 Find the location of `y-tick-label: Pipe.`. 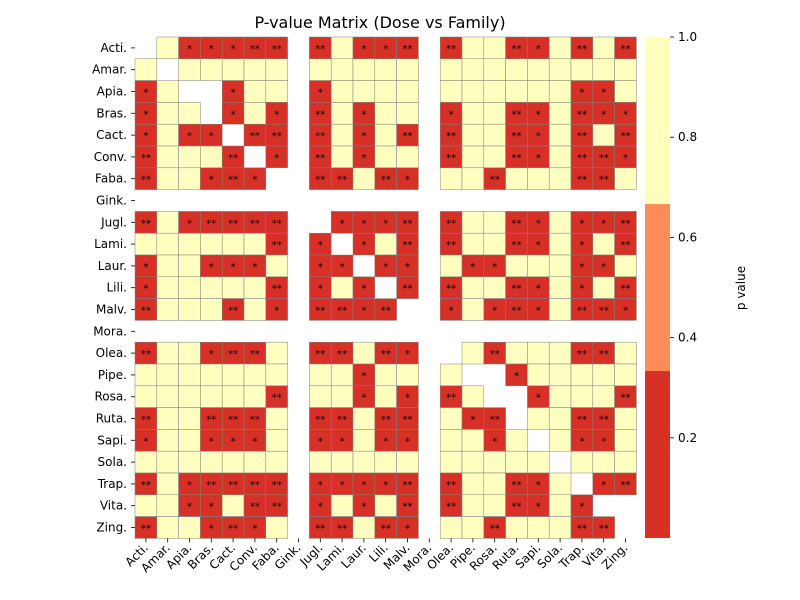

y-tick-label: Pipe. is located at coordinates (112, 375).